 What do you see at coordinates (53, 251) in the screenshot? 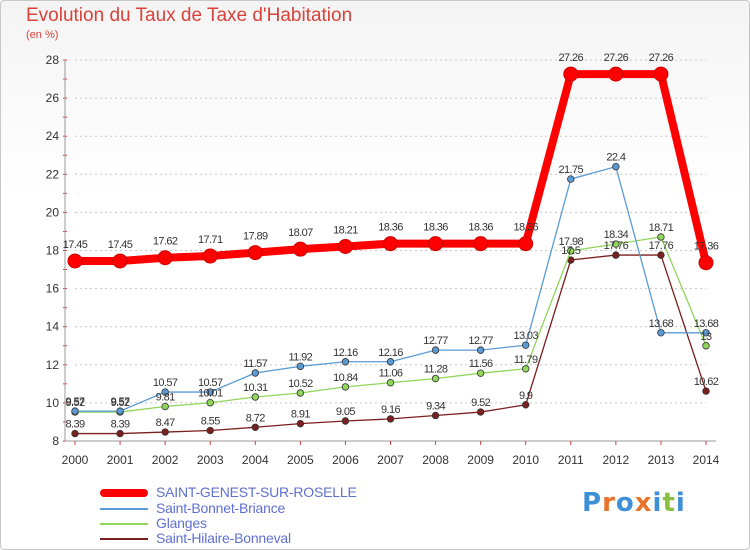
I see `y-tick-label: 18` at bounding box center [53, 251].